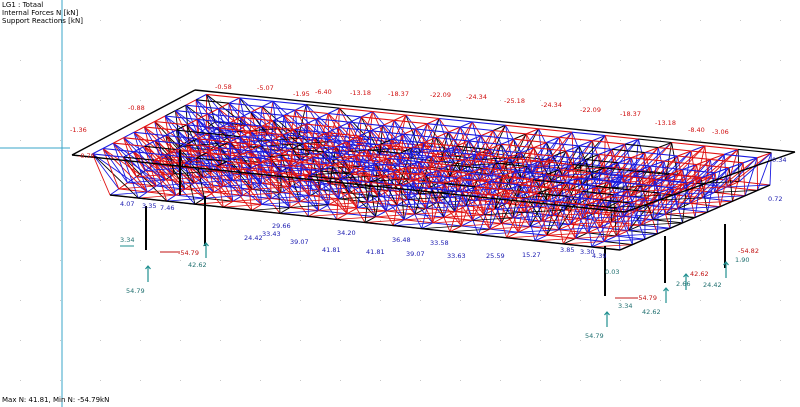 This screenshot has width=800, height=407. I want to click on support-reaction: -54.82, so click(748, 251).